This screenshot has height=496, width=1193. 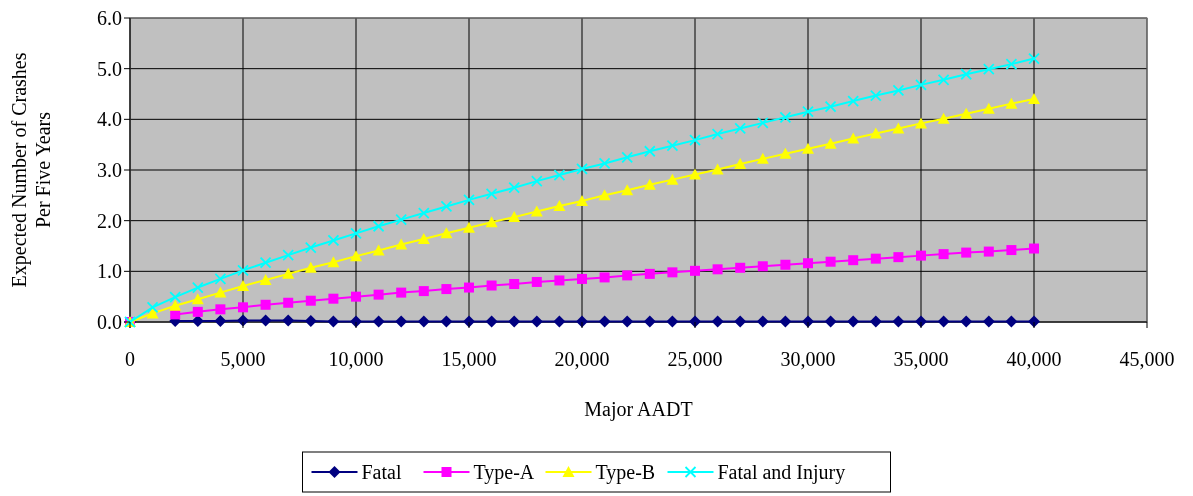 I want to click on y-tick-label: 4.0, so click(x=109, y=119).